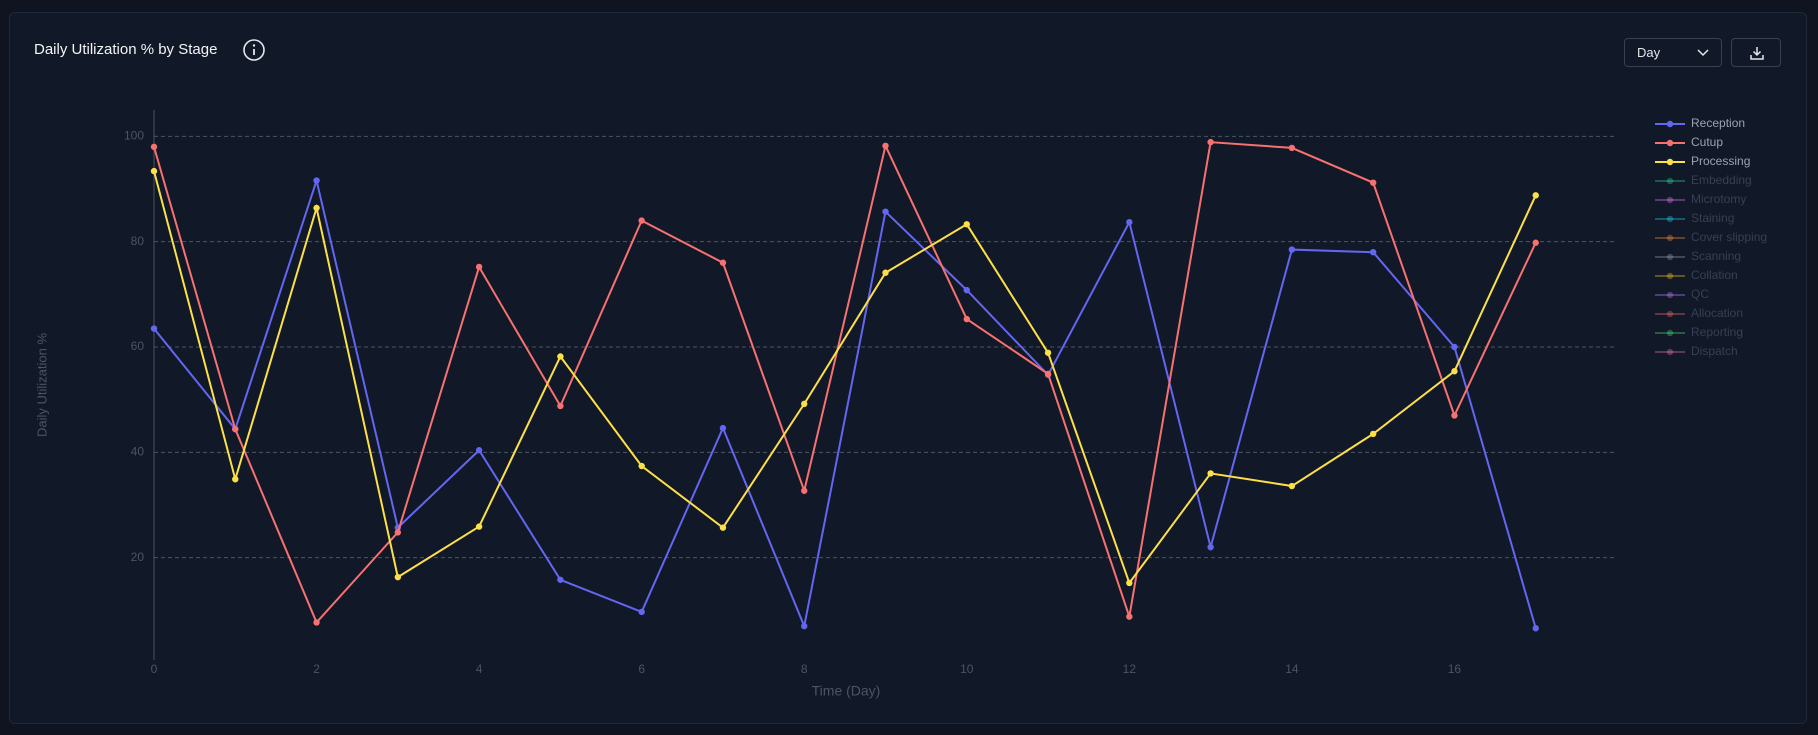  Describe the element at coordinates (1700, 294) in the screenshot. I see `legend-label: QC` at that location.